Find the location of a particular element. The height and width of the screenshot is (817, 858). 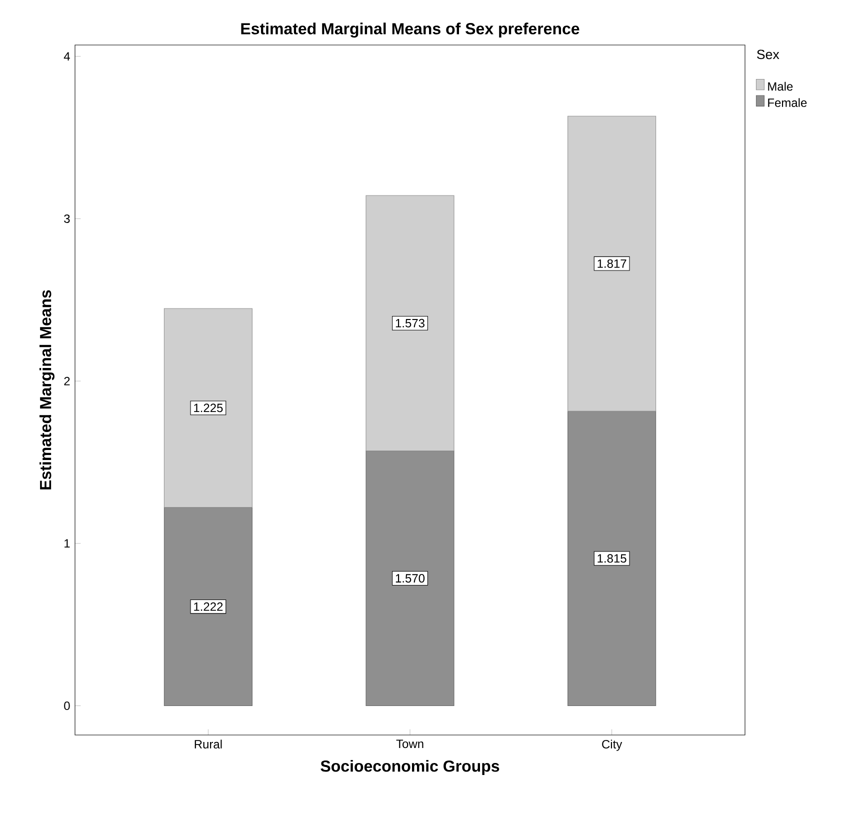

y-tick-label: 1 is located at coordinates (67, 543).